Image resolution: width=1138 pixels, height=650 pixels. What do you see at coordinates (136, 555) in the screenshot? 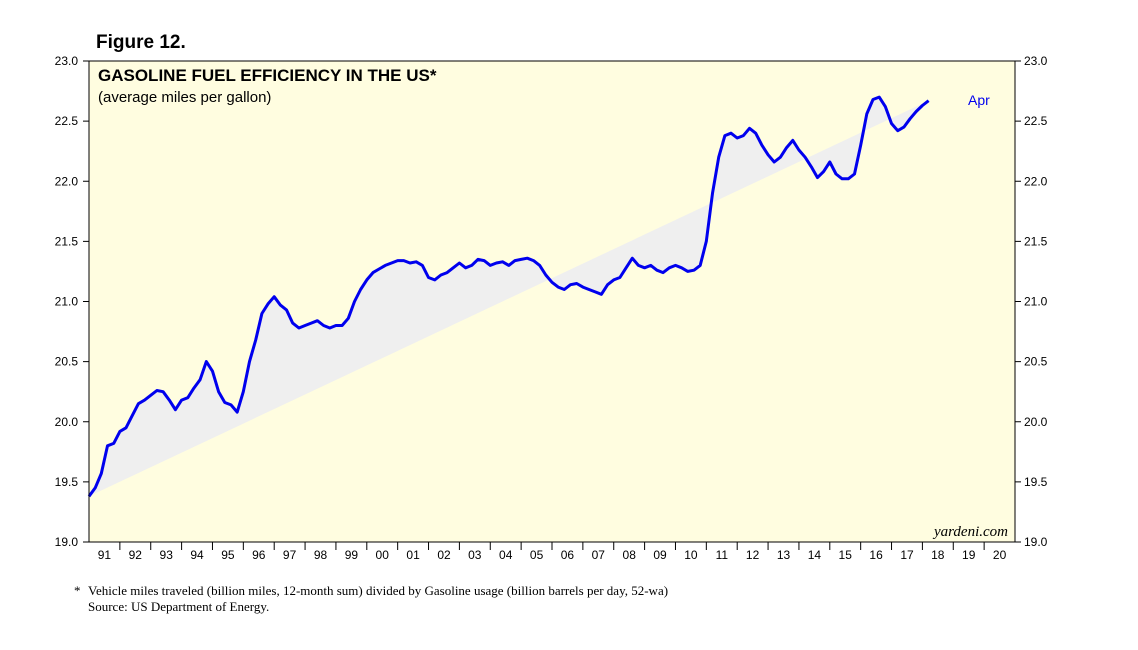
I see `x-tick-label: 92` at bounding box center [136, 555].